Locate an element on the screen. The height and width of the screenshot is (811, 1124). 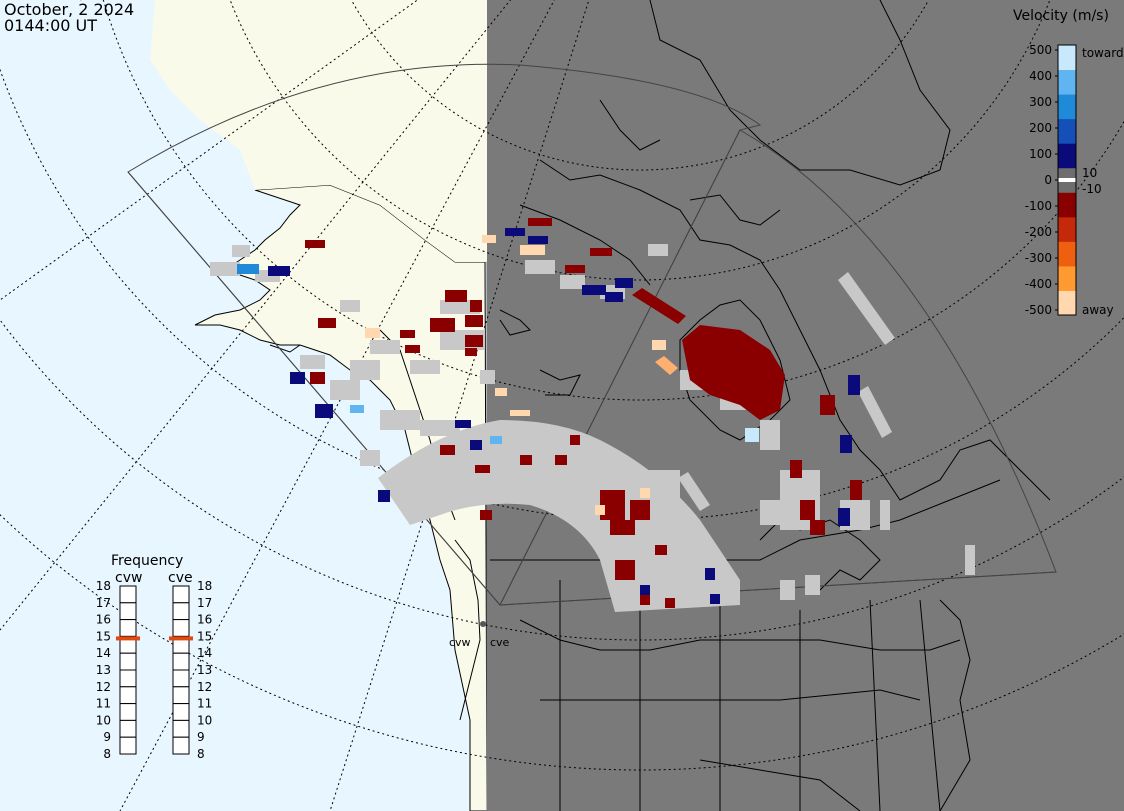
radar-sites: cvw cve is located at coordinates (479, 635).